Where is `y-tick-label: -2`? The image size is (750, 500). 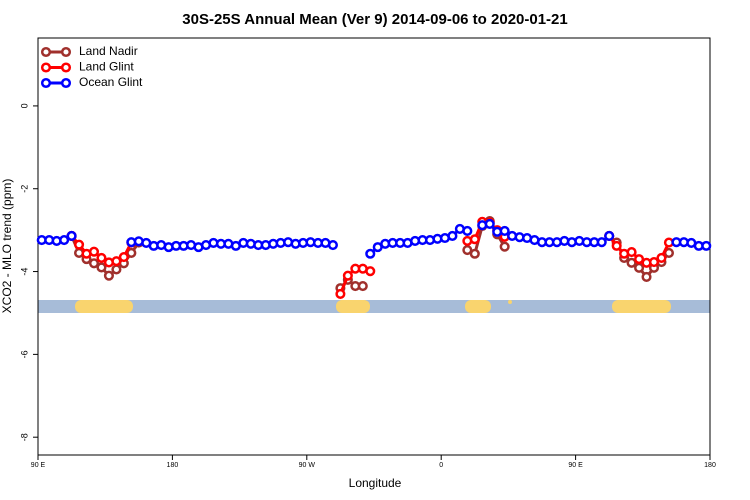
y-tick-label: -2 is located at coordinates (24, 189).